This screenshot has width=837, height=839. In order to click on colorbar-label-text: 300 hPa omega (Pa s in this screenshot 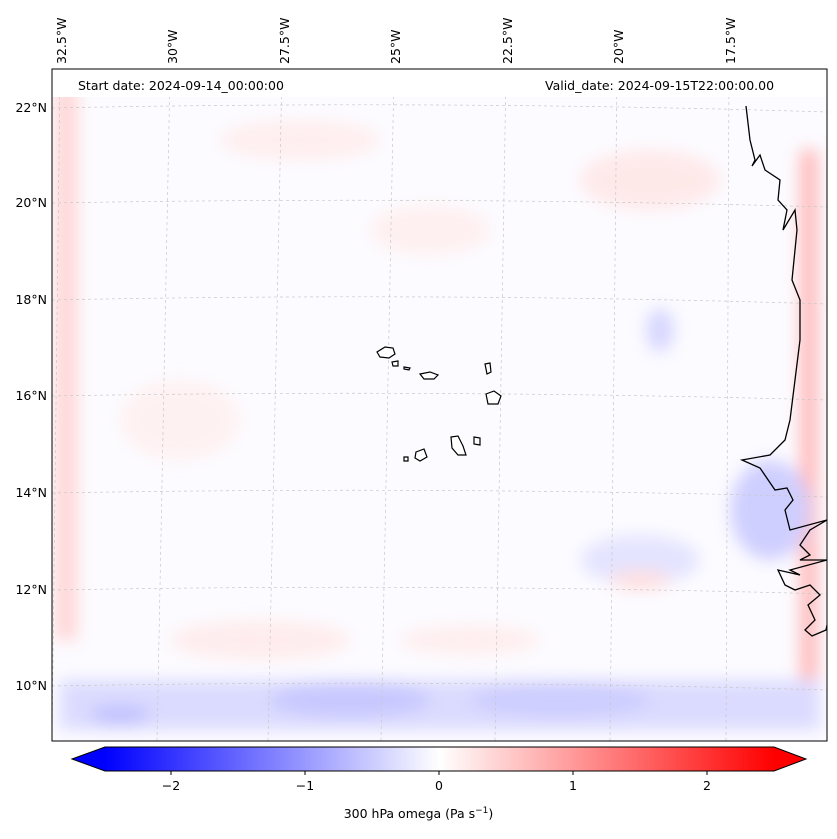, I will do `click(409, 814)`.